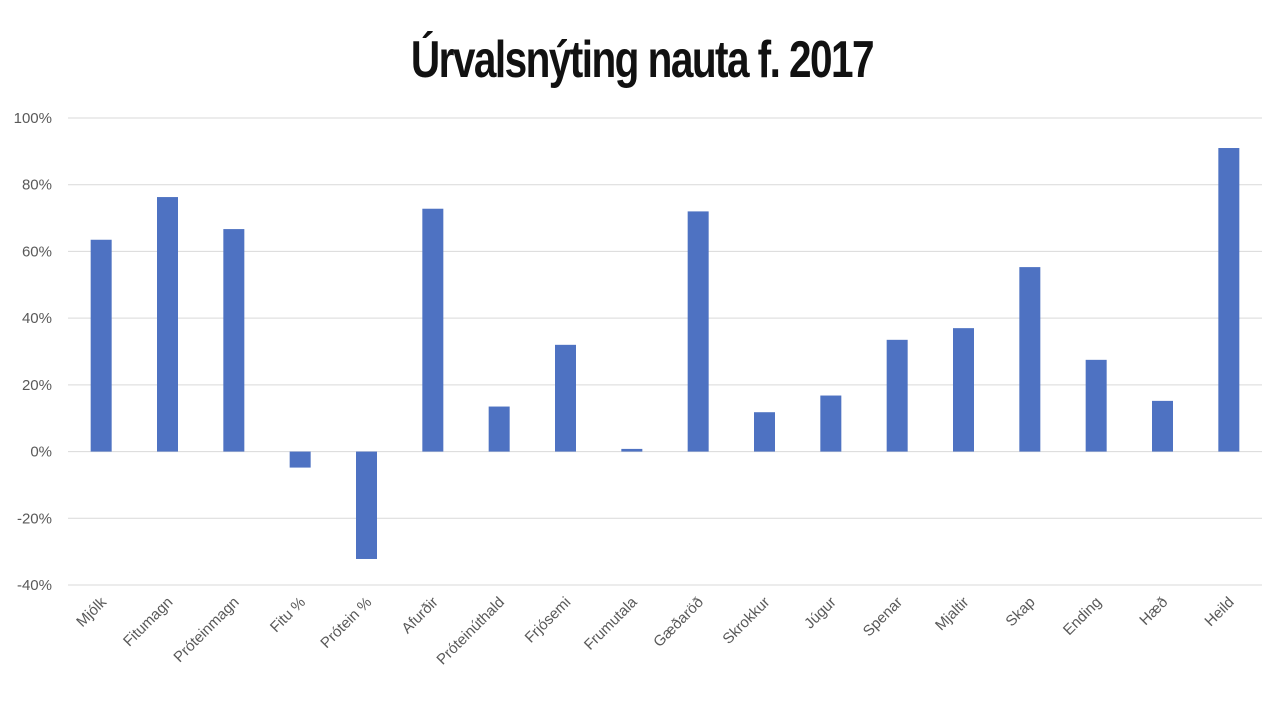 The width and height of the screenshot is (1284, 716). What do you see at coordinates (37, 318) in the screenshot?
I see `y-tick-label: 40%` at bounding box center [37, 318].